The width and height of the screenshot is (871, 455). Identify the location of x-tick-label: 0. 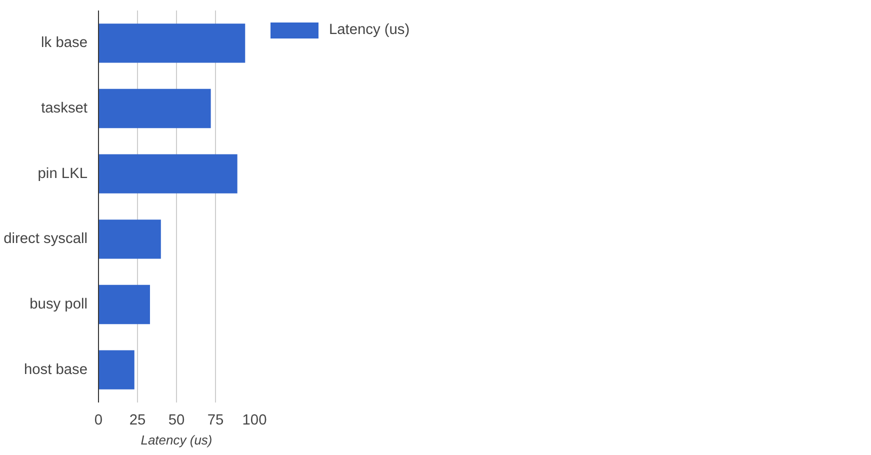
(98, 420).